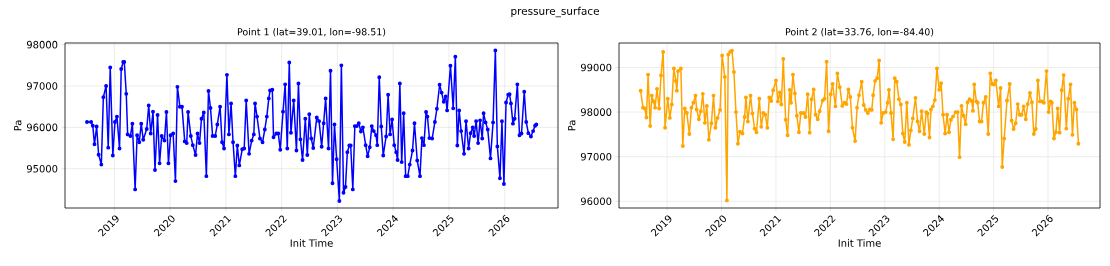 The height and width of the screenshot is (266, 1110). Describe the element at coordinates (42, 168) in the screenshot. I see `y-tick-label: 95000` at that location.